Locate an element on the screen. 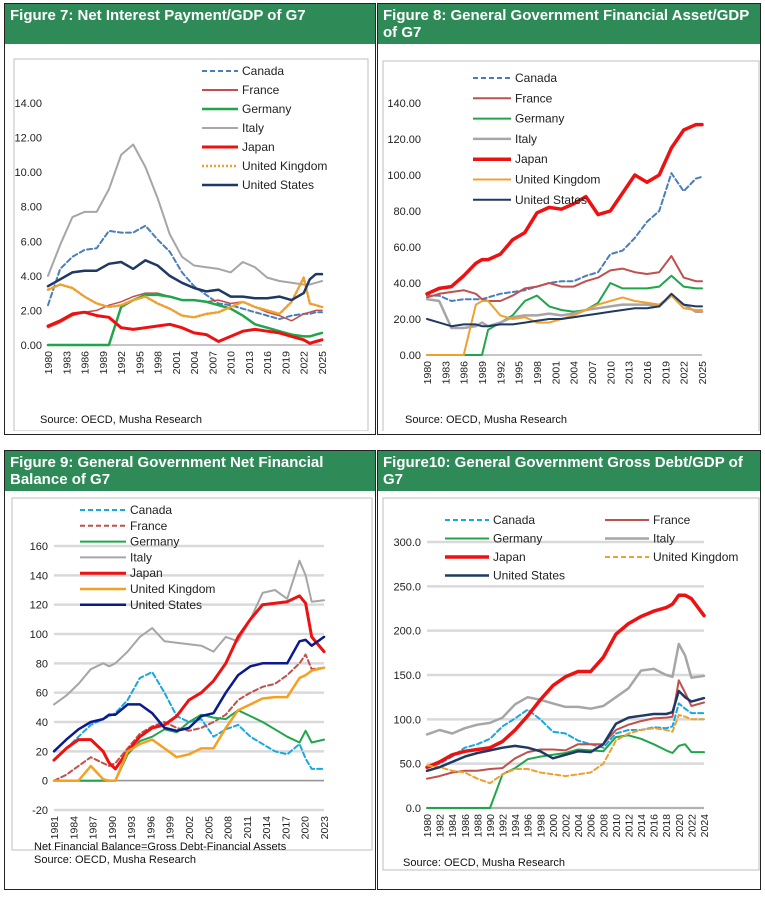 Image resolution: width=765 pixels, height=898 pixels. y-tick-label: 120 is located at coordinates (39, 606).